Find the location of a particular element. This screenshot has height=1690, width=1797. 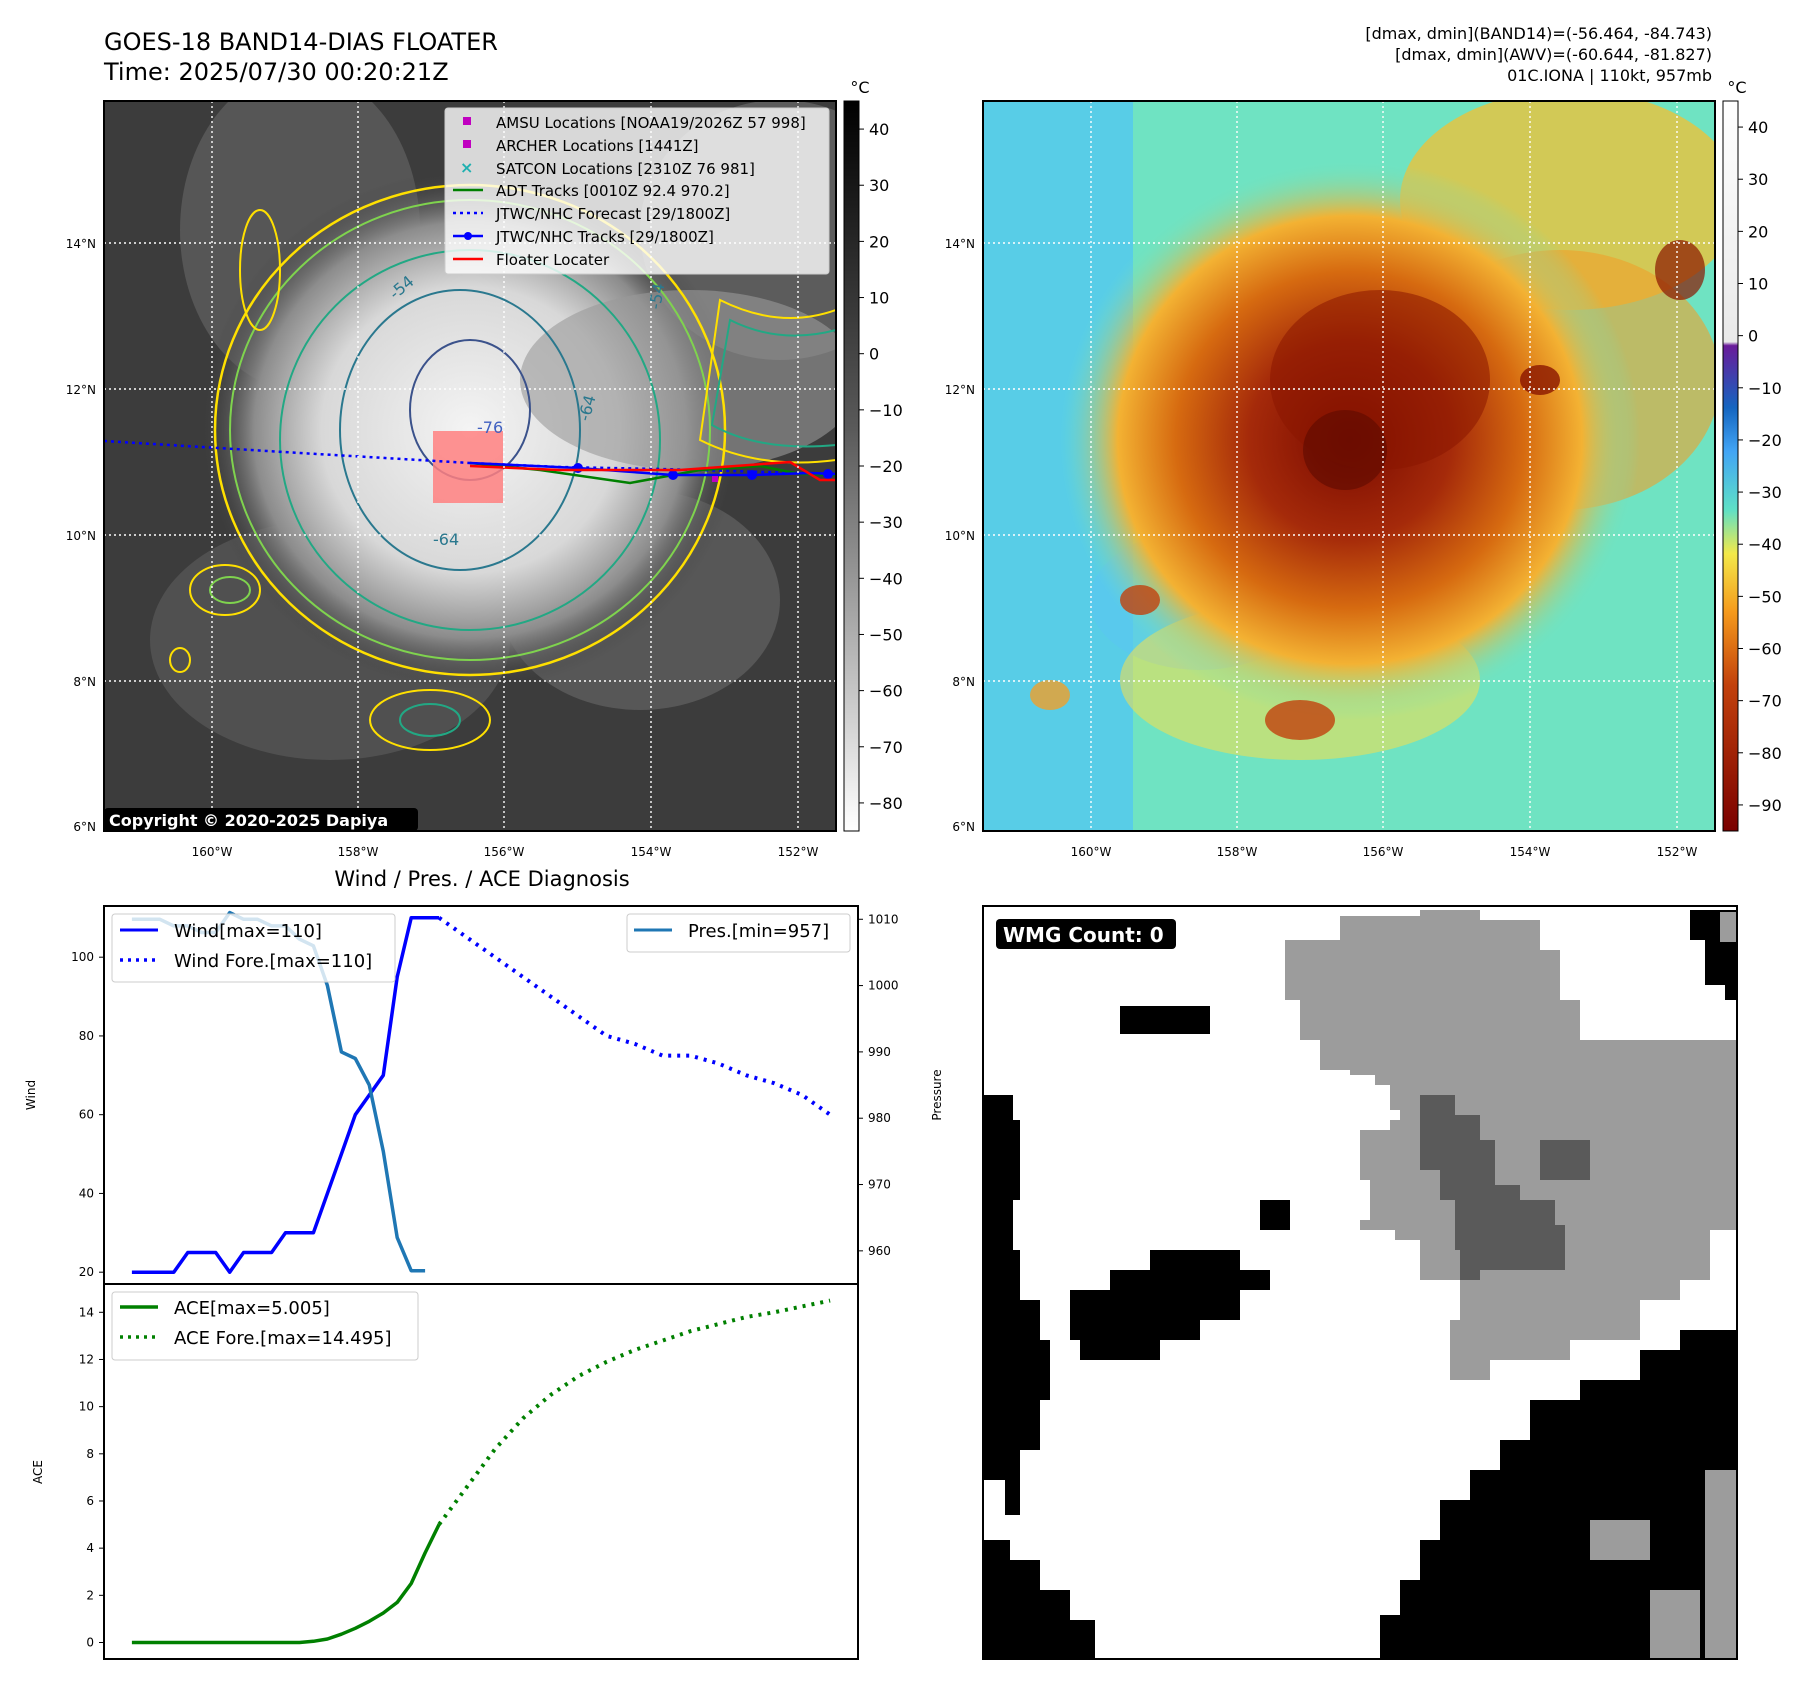

legend-entry: ACE[max=5.005] is located at coordinates (252, 1308).